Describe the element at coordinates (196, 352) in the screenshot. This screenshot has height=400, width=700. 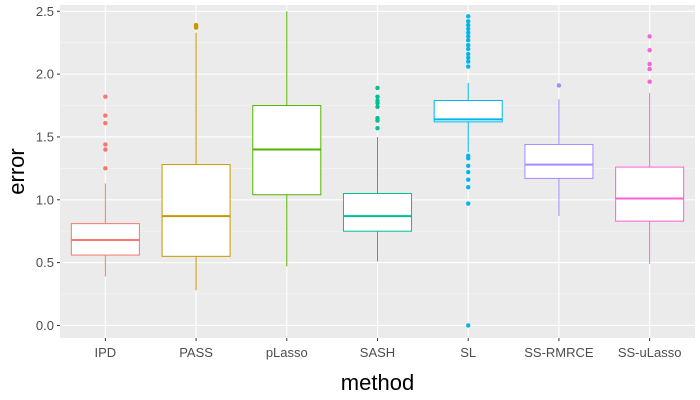
I see `x-tick-label: PASS` at that location.